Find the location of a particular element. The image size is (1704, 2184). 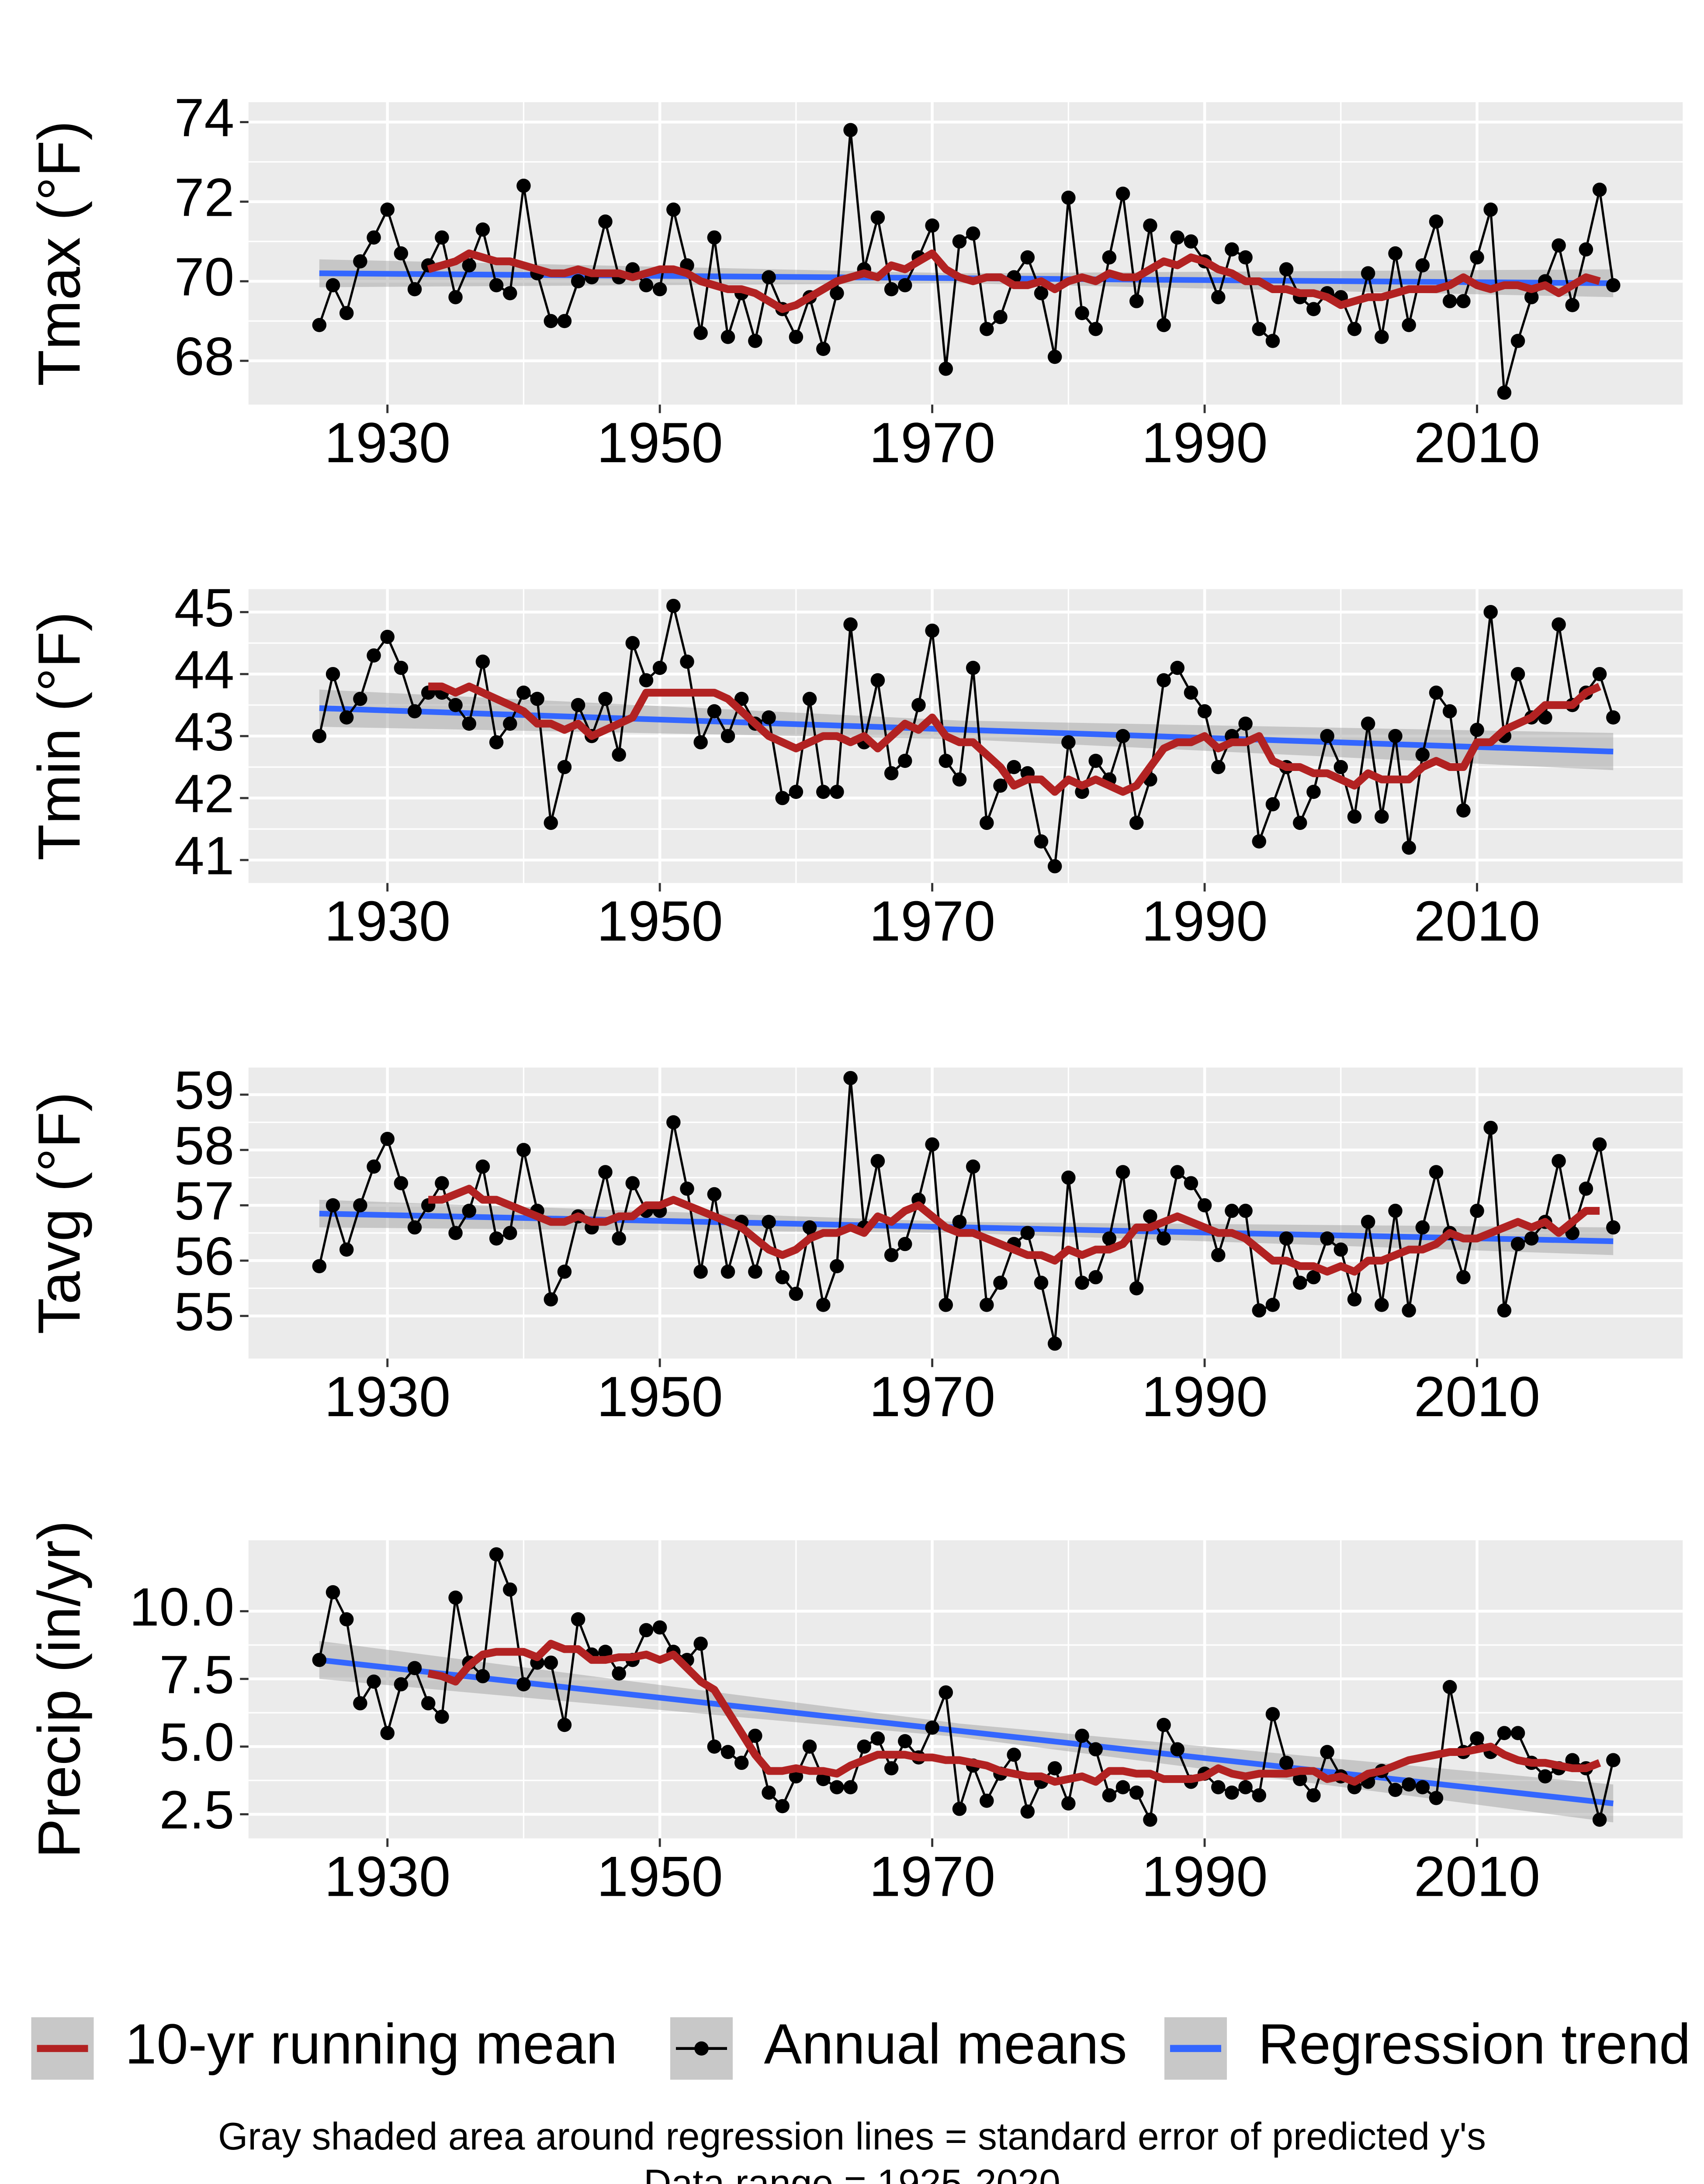

legend-symbol is located at coordinates (701, 2048).